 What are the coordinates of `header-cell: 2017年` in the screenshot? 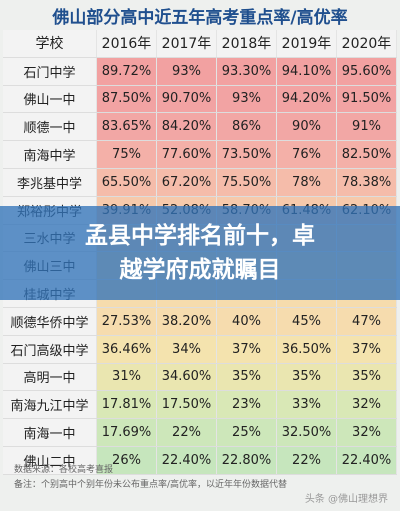 It's located at (187, 43).